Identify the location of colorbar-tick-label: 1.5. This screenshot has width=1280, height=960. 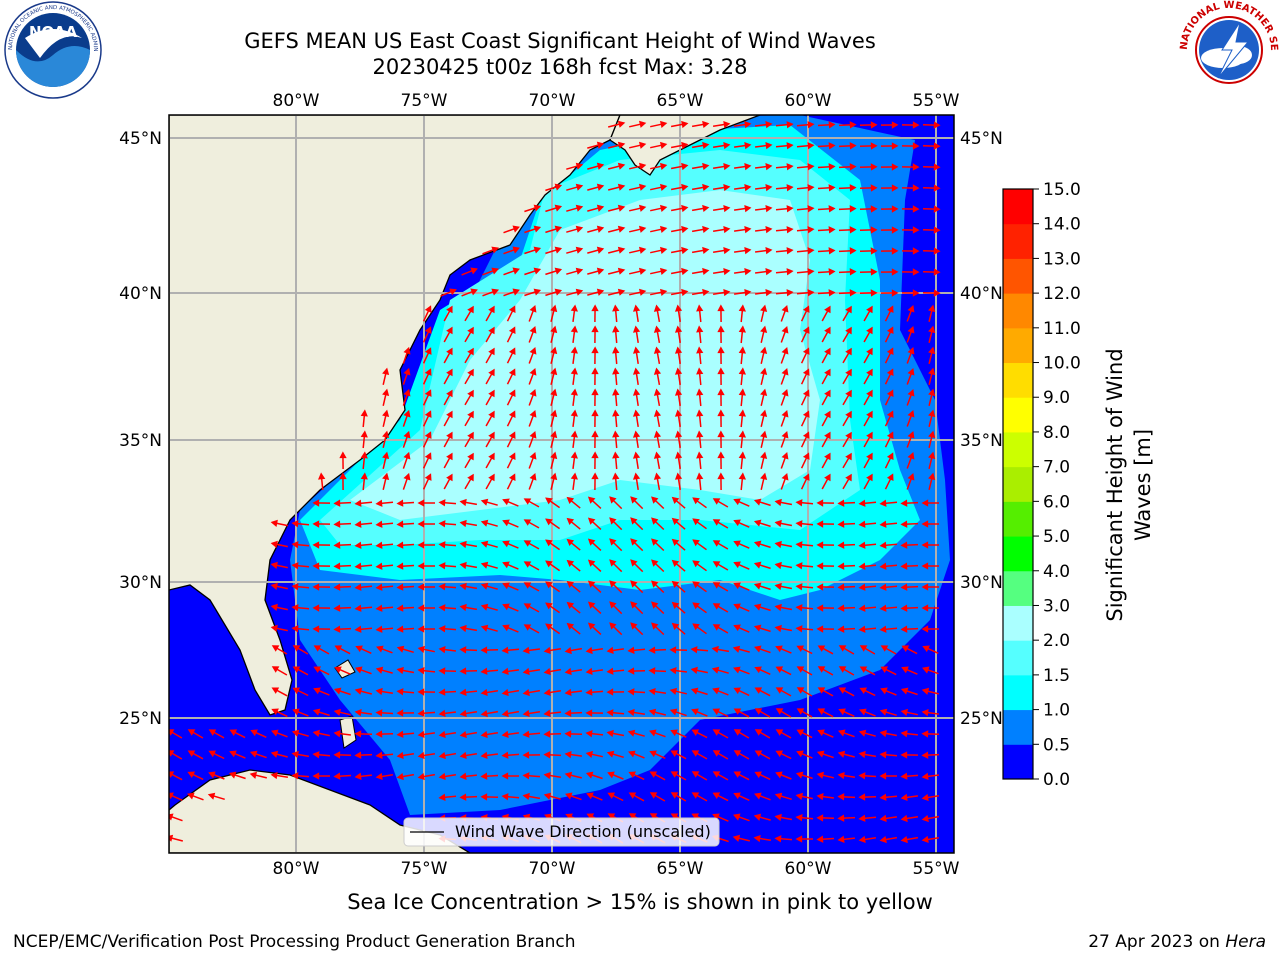
(1056, 676).